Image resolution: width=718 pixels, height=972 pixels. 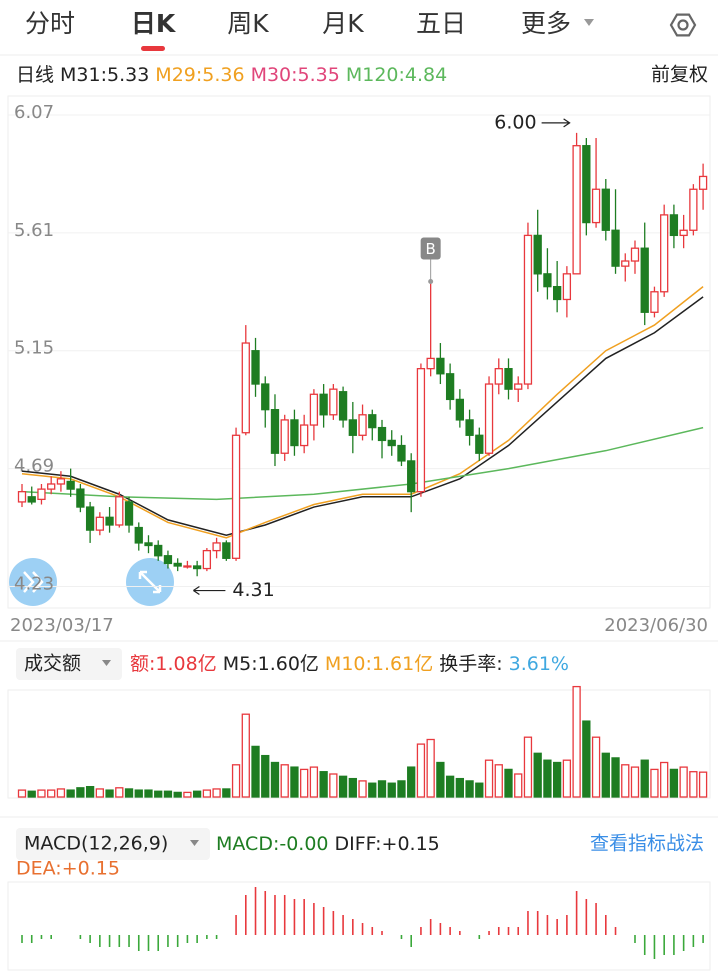 I want to click on tab: 周K, so click(x=248, y=23).